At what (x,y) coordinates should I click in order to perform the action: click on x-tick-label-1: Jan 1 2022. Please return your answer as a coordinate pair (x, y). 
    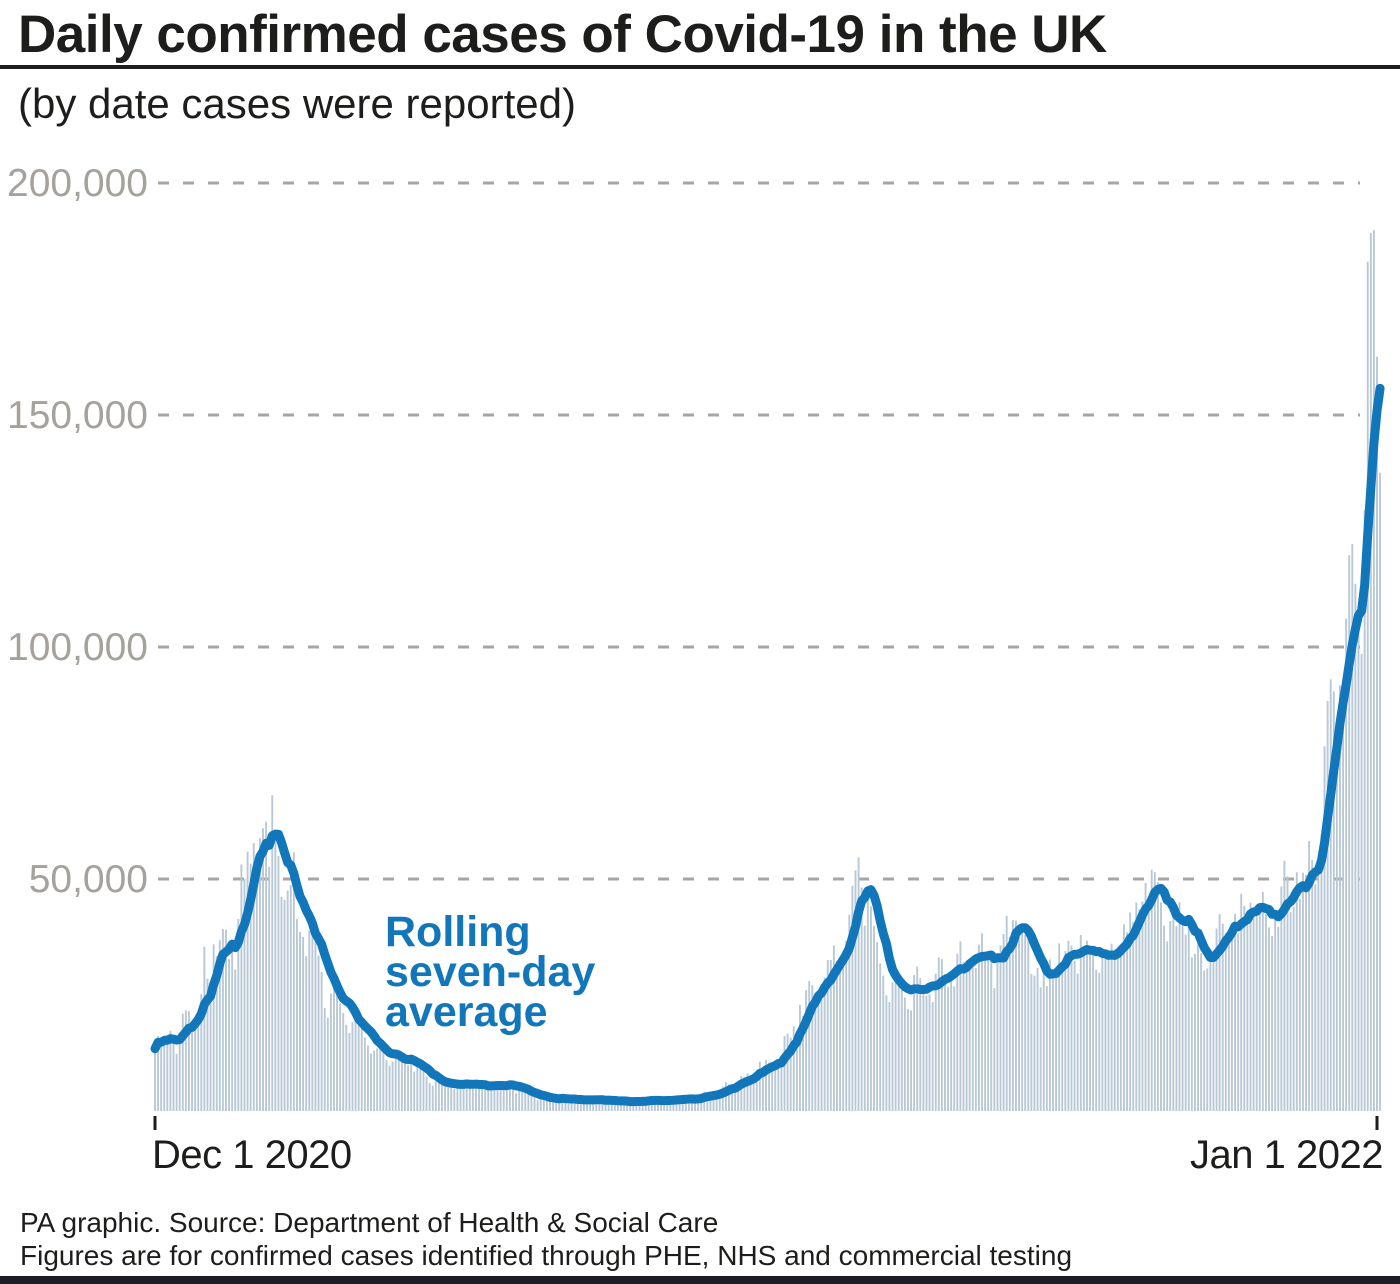
    Looking at the image, I should click on (1286, 1155).